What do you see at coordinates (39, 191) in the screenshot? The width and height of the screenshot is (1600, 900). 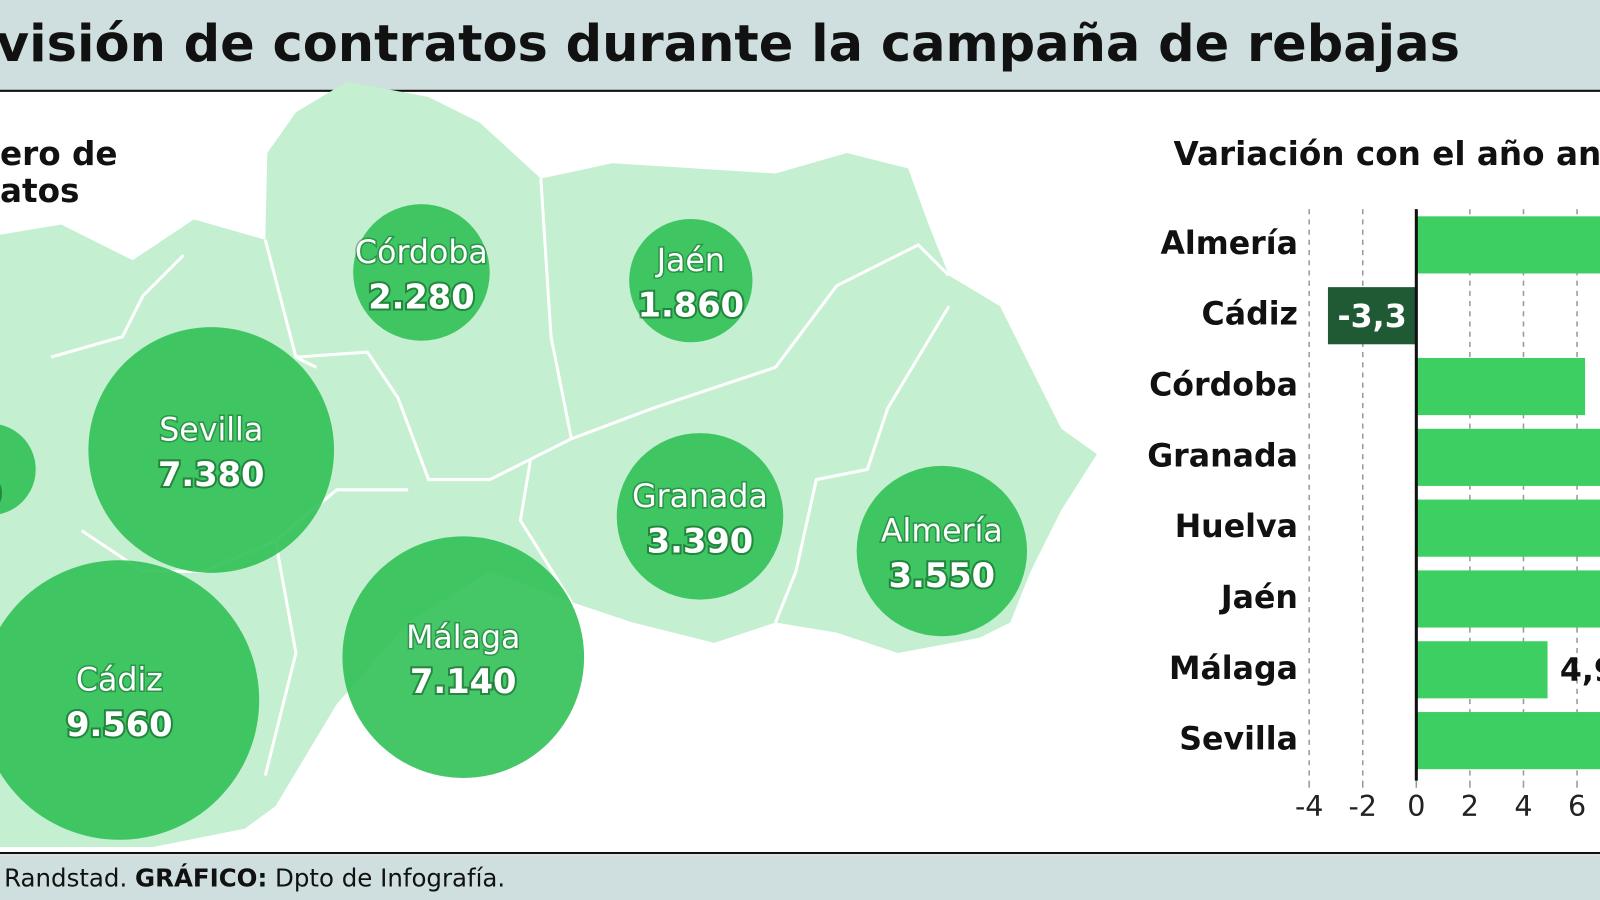 I see `map-subtitle: atos` at bounding box center [39, 191].